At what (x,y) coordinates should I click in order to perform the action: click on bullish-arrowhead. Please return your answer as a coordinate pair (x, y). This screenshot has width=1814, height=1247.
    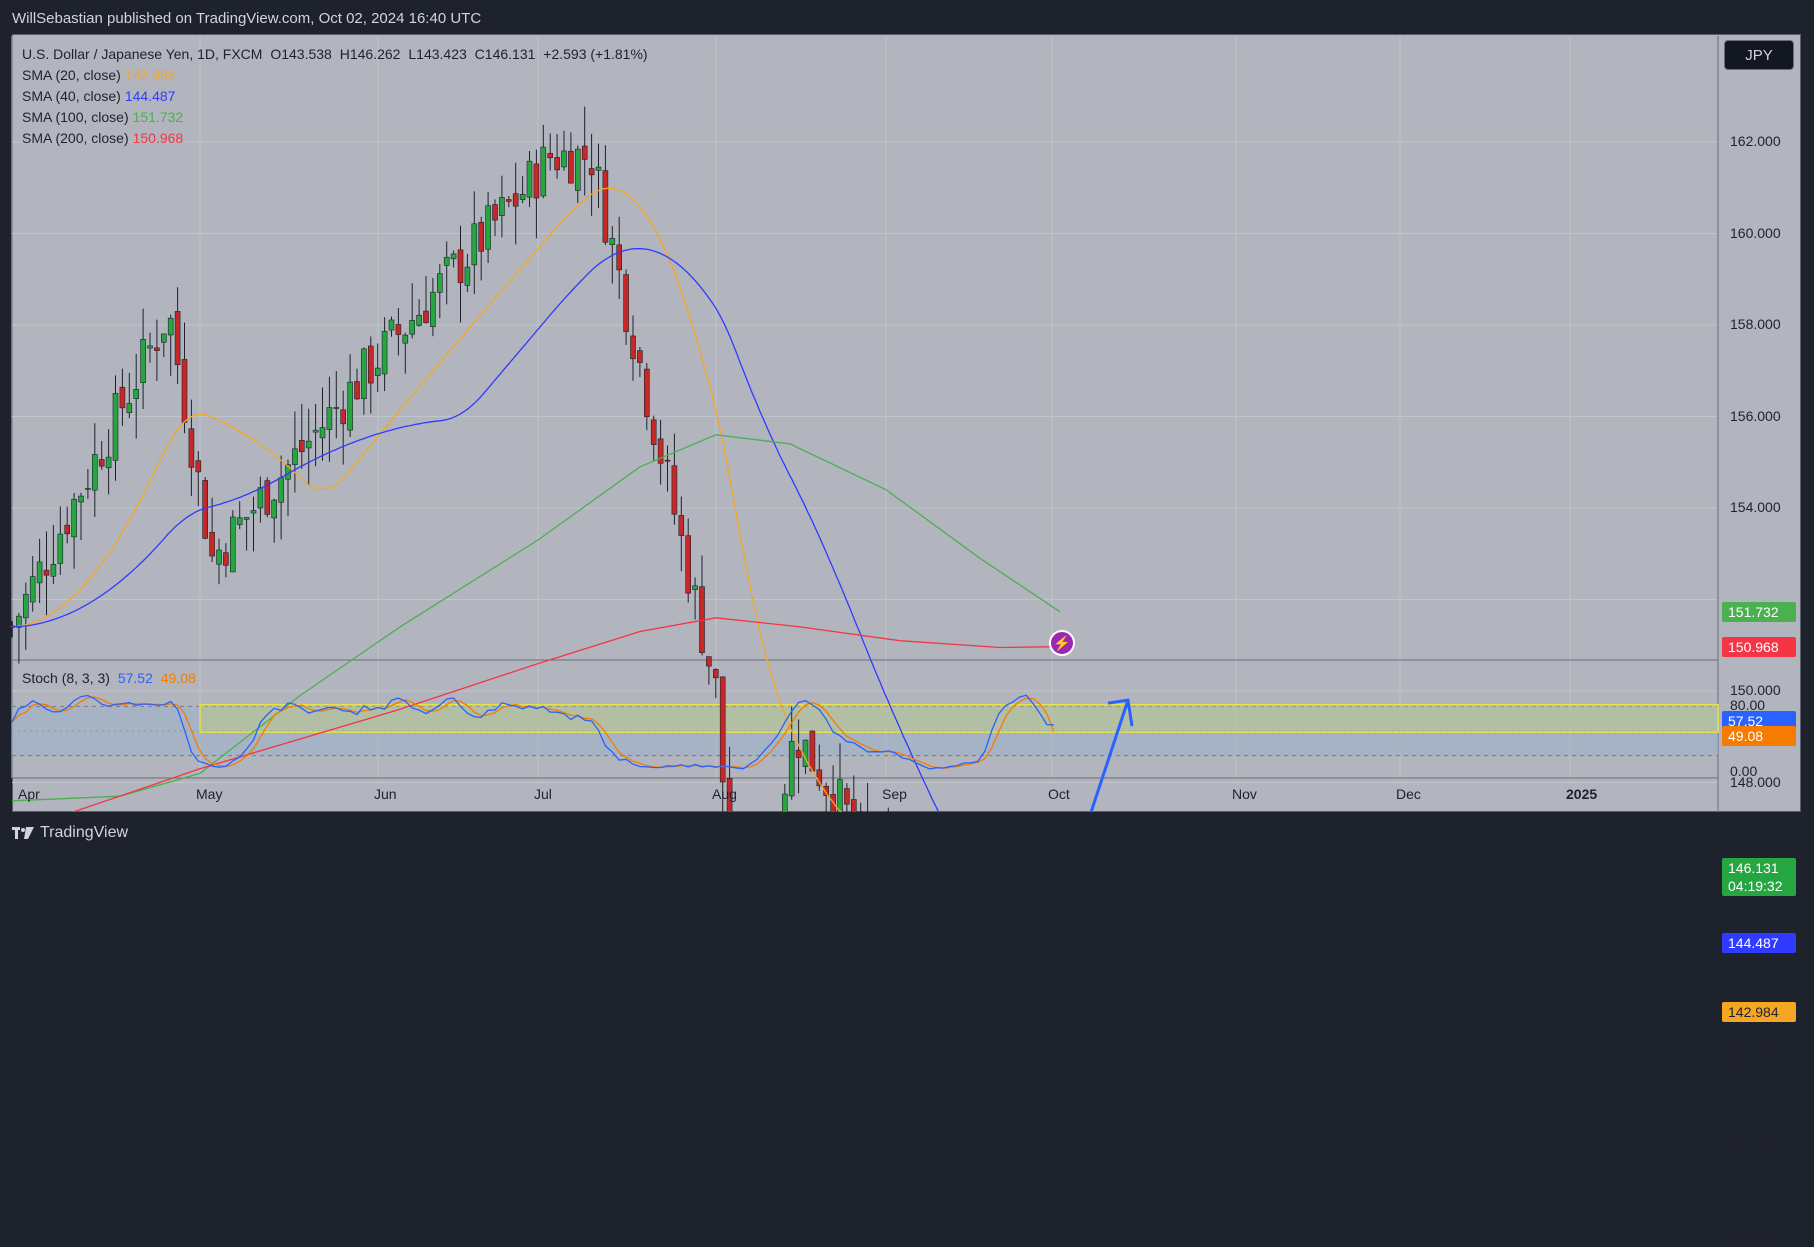
    Looking at the image, I should click on (1120, 712).